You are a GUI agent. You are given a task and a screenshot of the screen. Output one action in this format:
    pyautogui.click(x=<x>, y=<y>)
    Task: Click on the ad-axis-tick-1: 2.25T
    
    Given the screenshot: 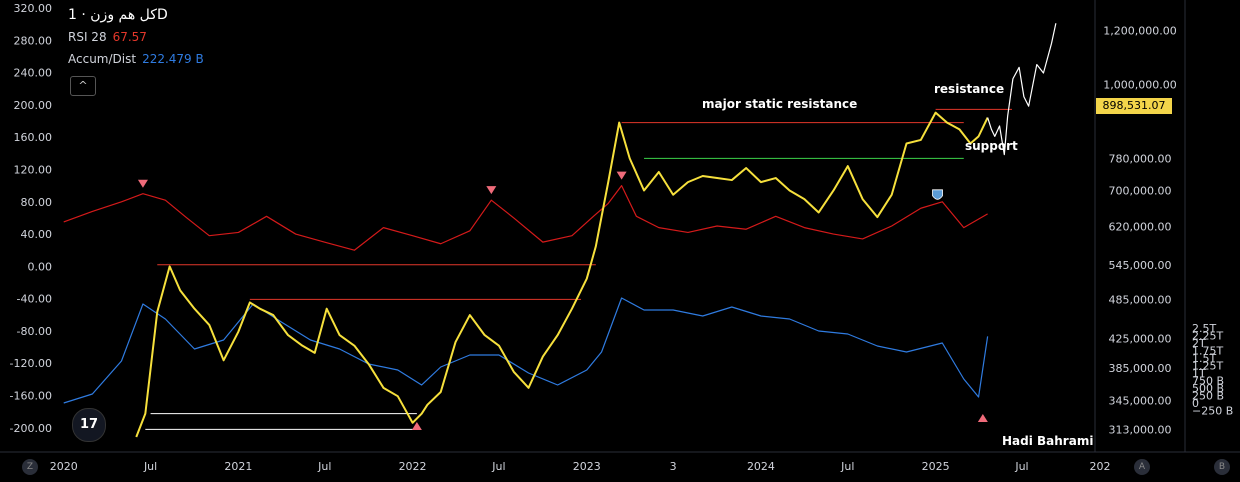 What is the action you would take?
    pyautogui.click(x=1207, y=336)
    